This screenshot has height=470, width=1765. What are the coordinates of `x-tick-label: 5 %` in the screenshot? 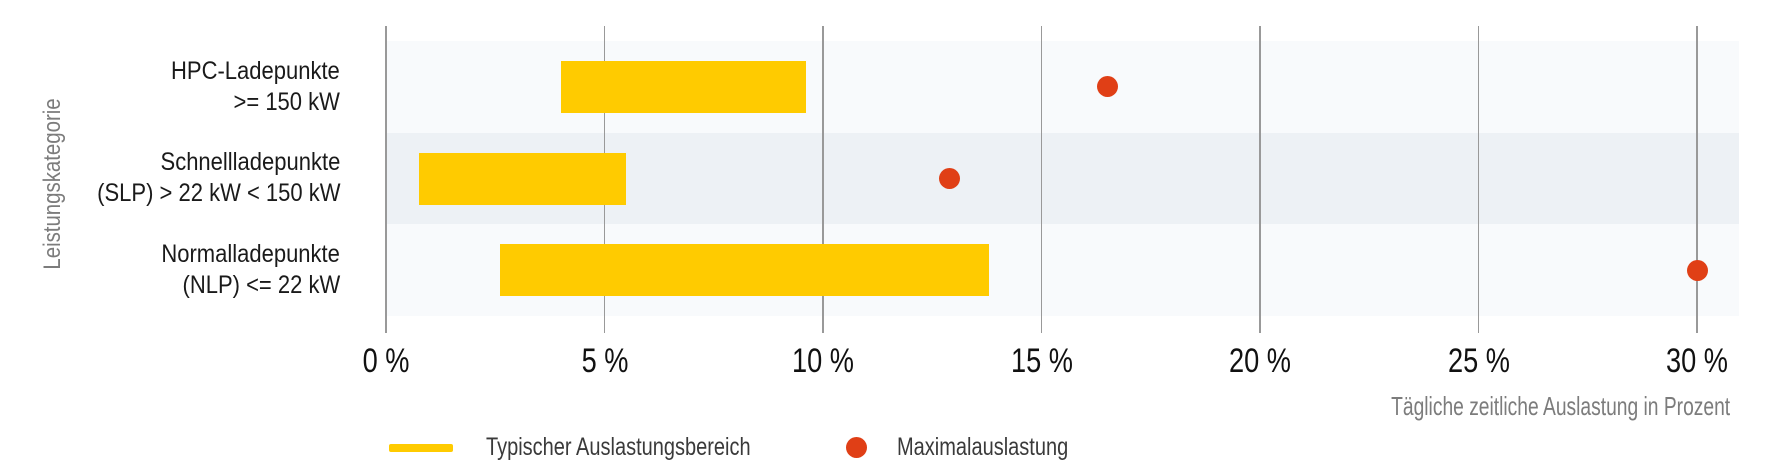 It's located at (604, 361).